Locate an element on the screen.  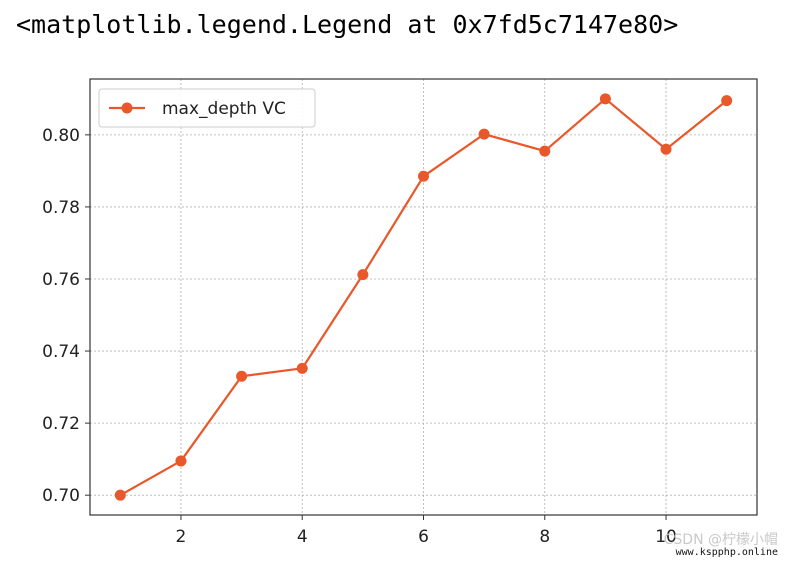
y-tick-label: 0.72 is located at coordinates (61, 424).